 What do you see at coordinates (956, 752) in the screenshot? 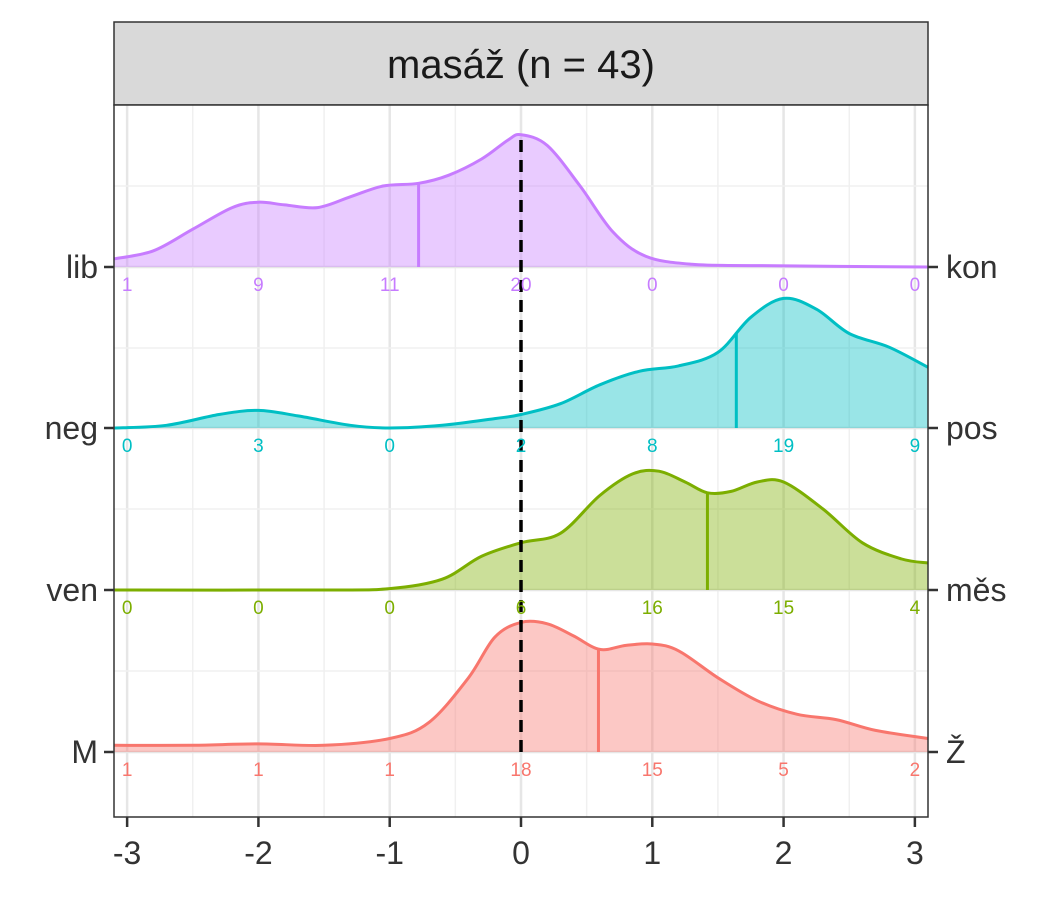
I see `right-axis-label: Ž` at bounding box center [956, 752].